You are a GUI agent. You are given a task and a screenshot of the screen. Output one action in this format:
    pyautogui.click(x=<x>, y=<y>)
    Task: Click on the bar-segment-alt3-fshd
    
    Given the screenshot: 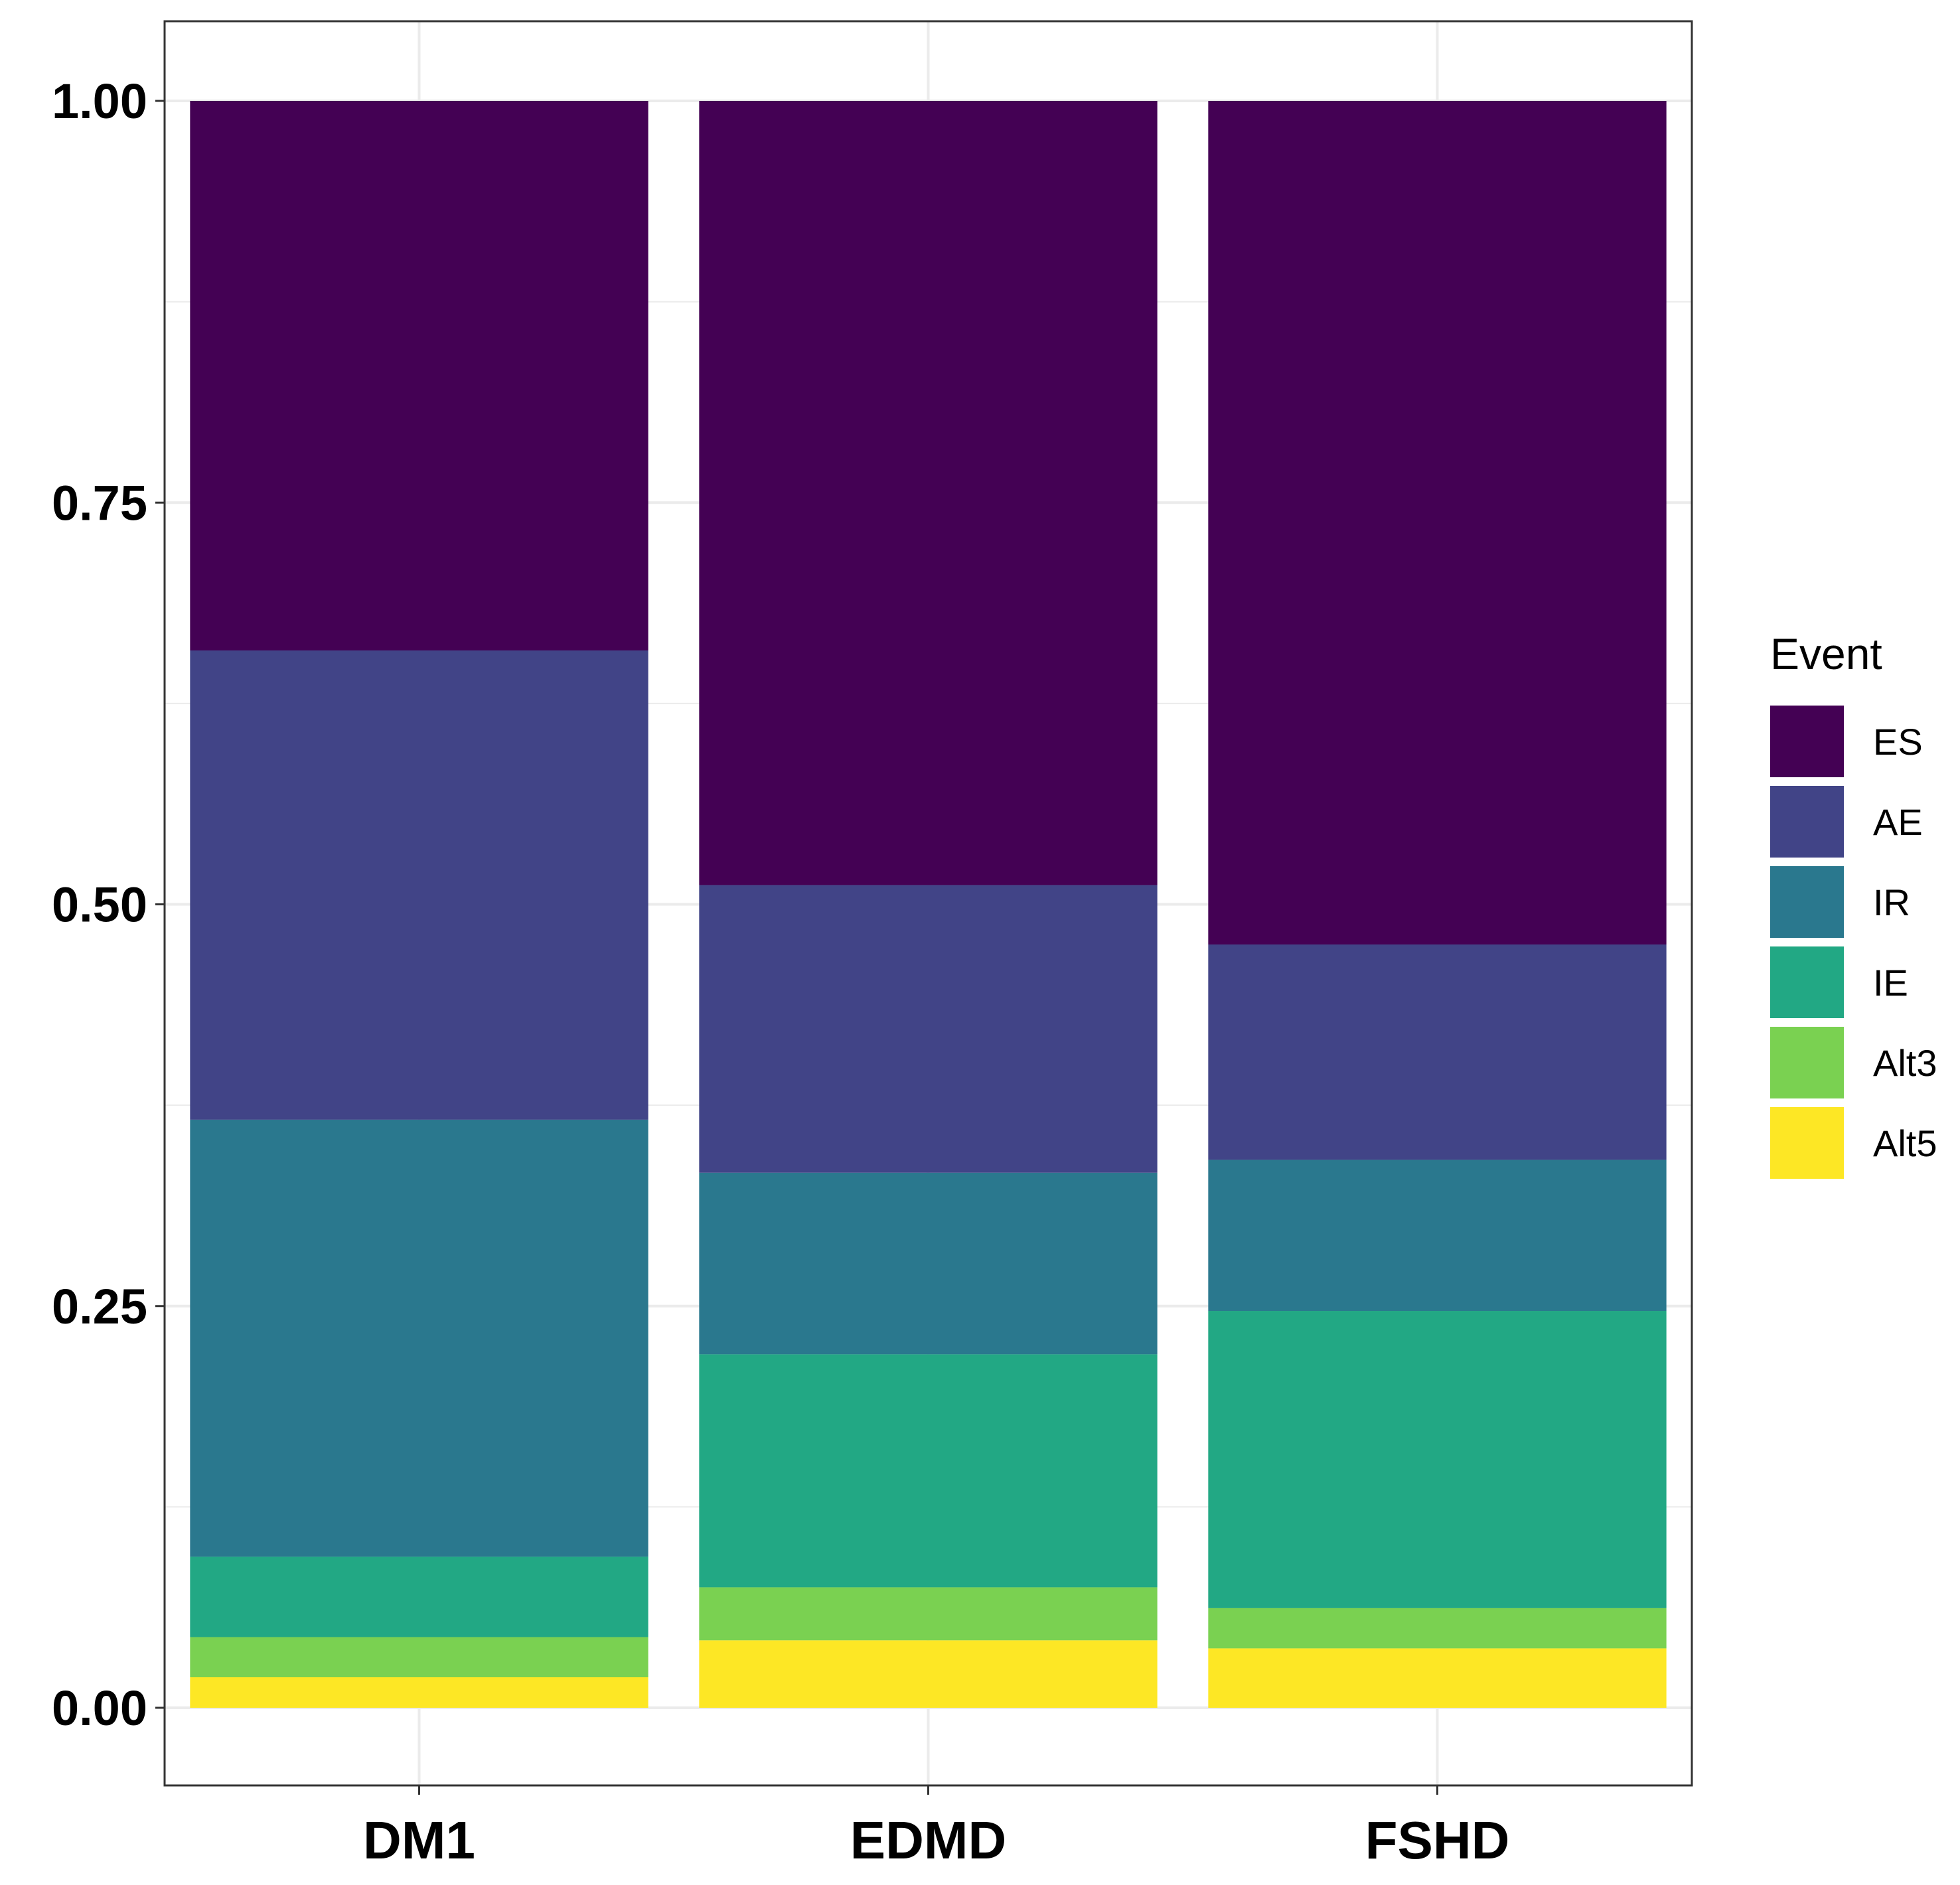 What is the action you would take?
    pyautogui.click(x=1437, y=1628)
    